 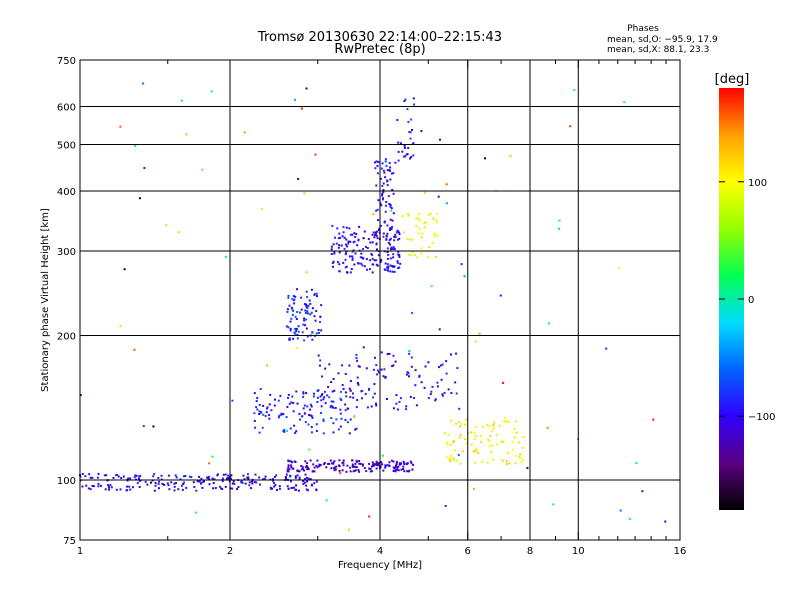 I want to click on phases-x-stats: mean, sd,X: 88.1, 23.3, so click(x=658, y=50).